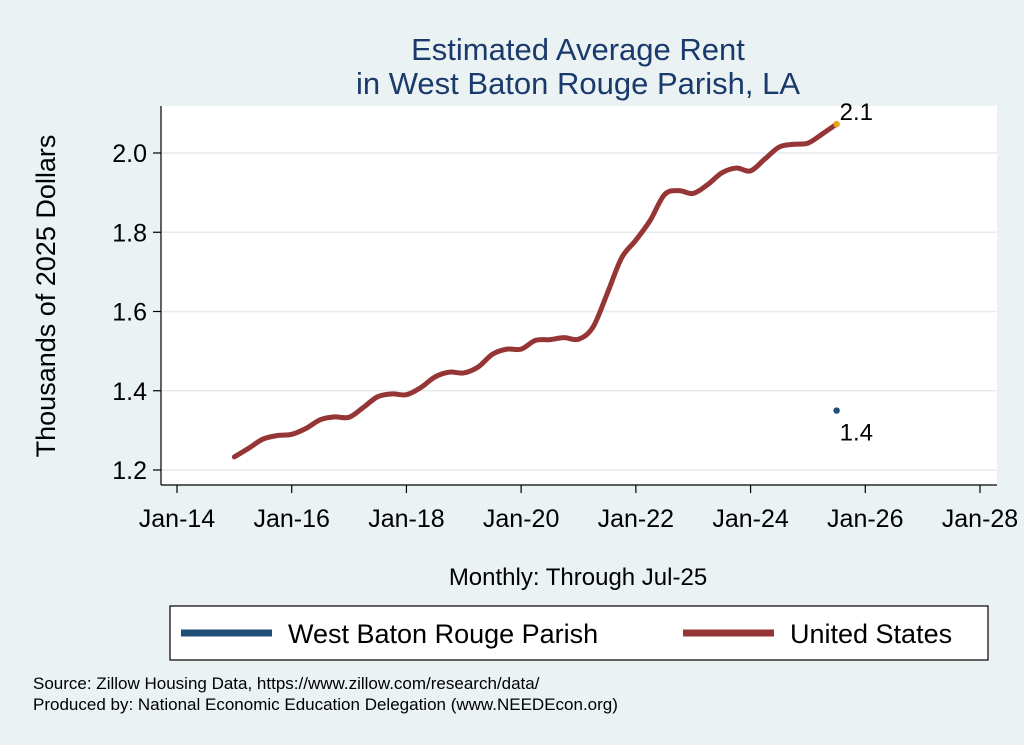  I want to click on legend-box, so click(579, 633).